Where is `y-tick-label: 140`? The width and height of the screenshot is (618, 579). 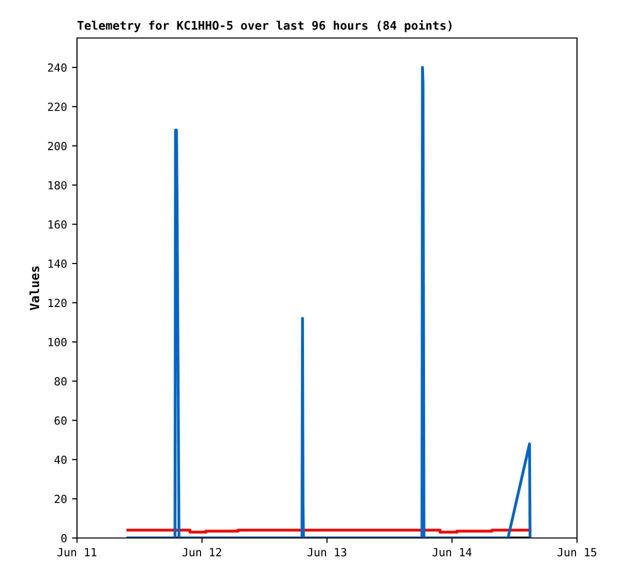 y-tick-label: 140 is located at coordinates (57, 263).